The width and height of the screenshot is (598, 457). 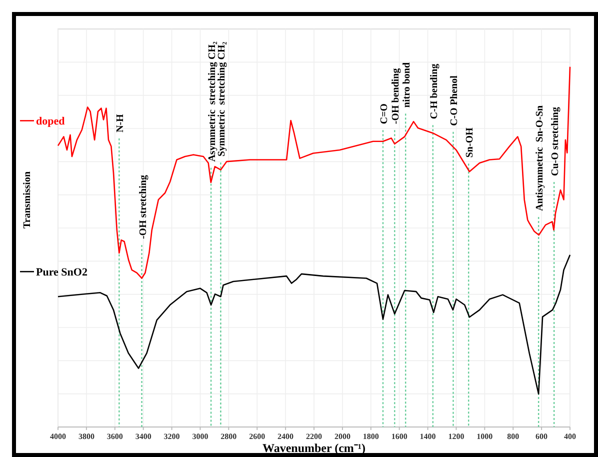 I want to click on x-tick-label: 3000, so click(x=200, y=436).